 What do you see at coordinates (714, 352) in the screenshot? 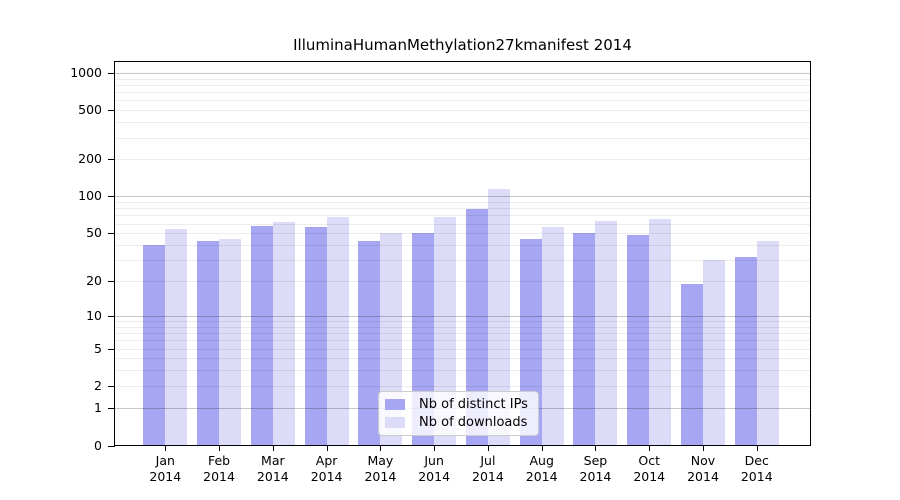
I see `bar-nov-downloads` at bounding box center [714, 352].